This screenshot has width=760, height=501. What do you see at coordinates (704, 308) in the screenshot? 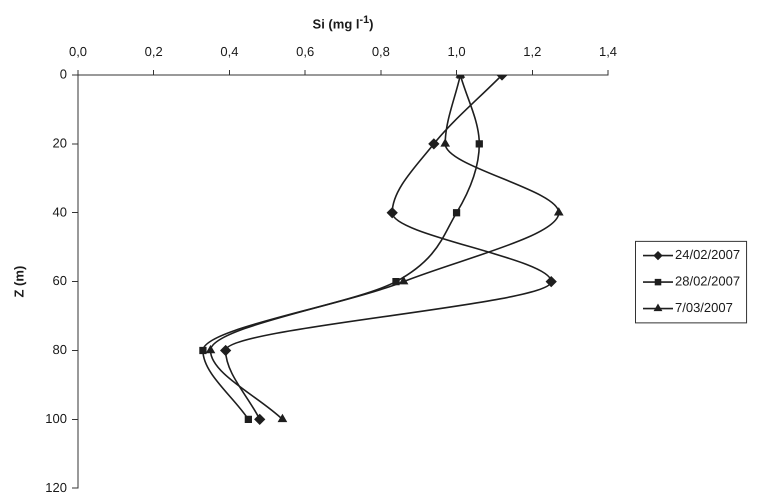
I see `legend-label: 7/03/2007` at bounding box center [704, 308].